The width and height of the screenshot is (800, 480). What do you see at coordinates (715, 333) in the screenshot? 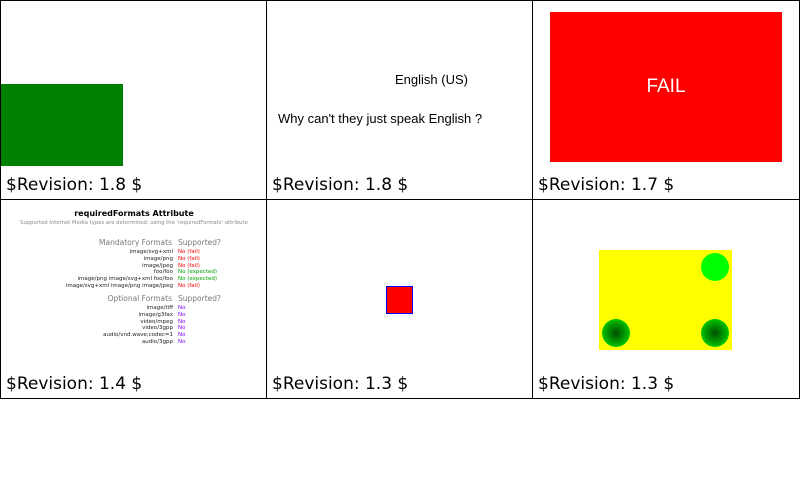
I see `gradient-circle-right` at bounding box center [715, 333].